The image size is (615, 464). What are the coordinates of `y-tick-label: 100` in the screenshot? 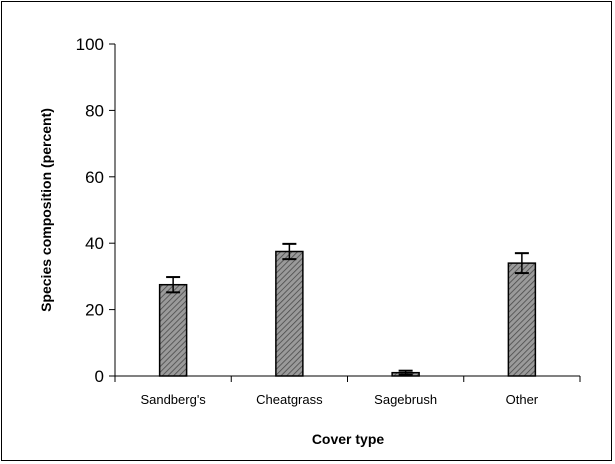 It's located at (90, 44).